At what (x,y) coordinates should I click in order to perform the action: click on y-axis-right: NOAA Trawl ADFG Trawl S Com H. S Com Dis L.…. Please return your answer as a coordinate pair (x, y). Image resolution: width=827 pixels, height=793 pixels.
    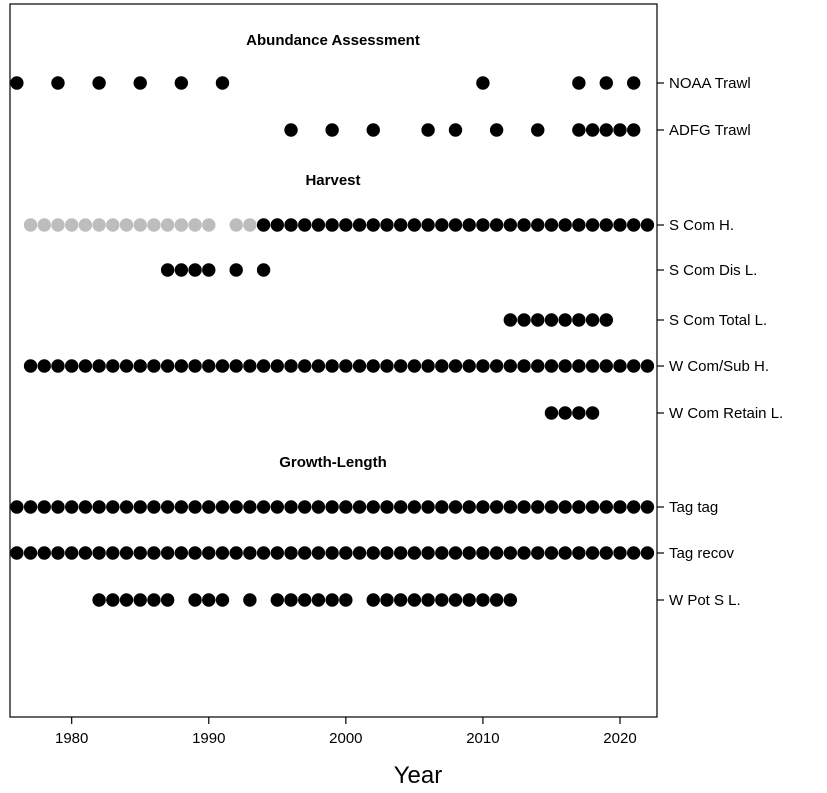
    Looking at the image, I should click on (720, 342).